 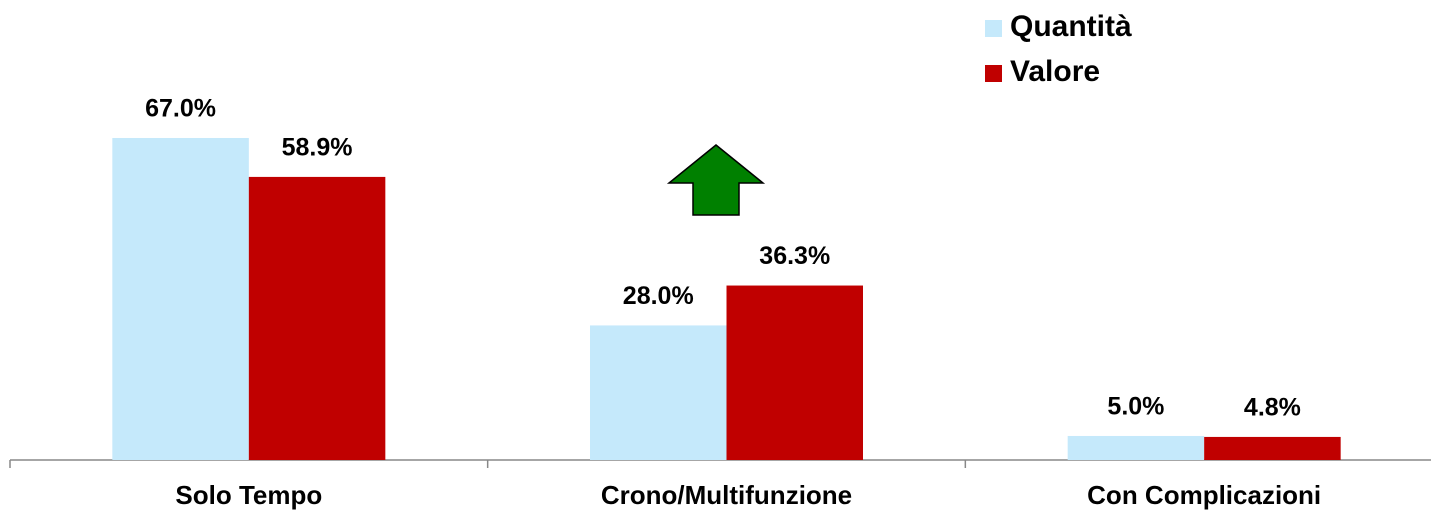 I want to click on x-tick-label: Crono/Multifunzione, so click(x=726, y=495).